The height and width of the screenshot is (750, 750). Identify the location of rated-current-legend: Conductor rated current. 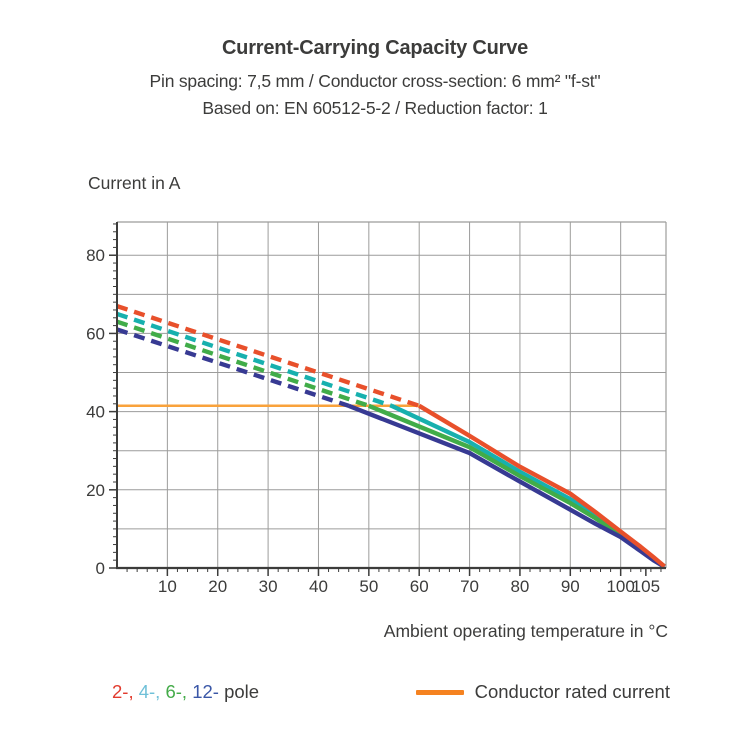
(542, 692).